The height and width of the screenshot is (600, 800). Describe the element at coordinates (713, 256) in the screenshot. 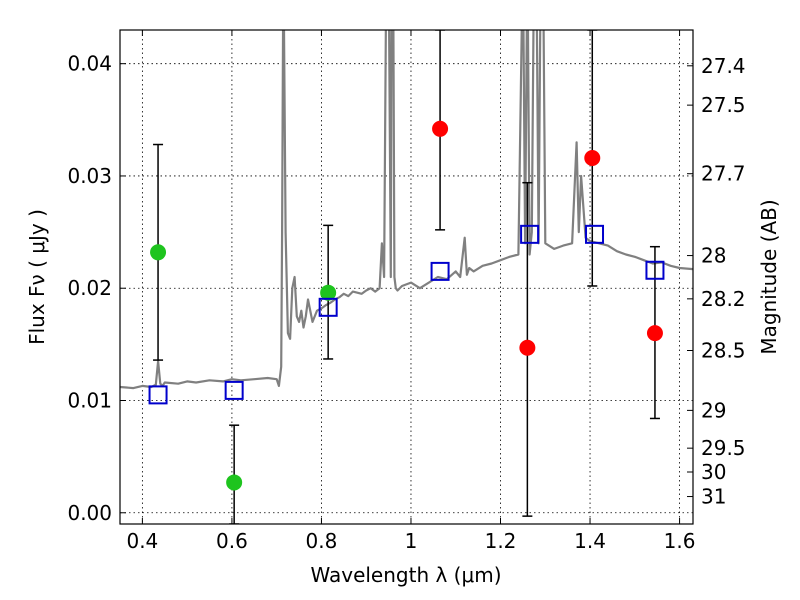

I see `magnitude-tick-label: 28` at that location.